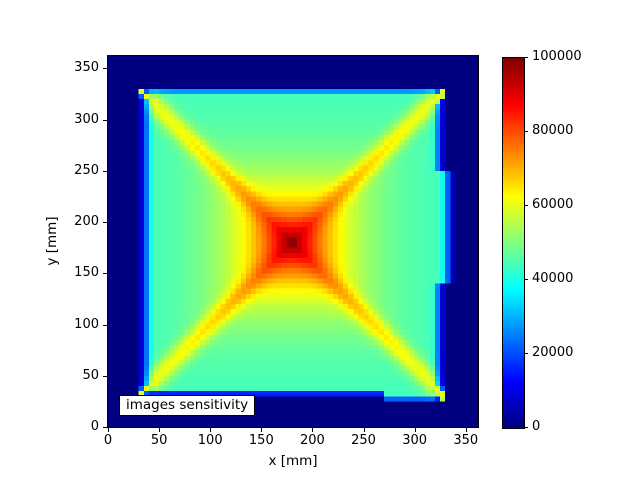 The height and width of the screenshot is (480, 640). I want to click on x-tick-label: 100, so click(210, 440).